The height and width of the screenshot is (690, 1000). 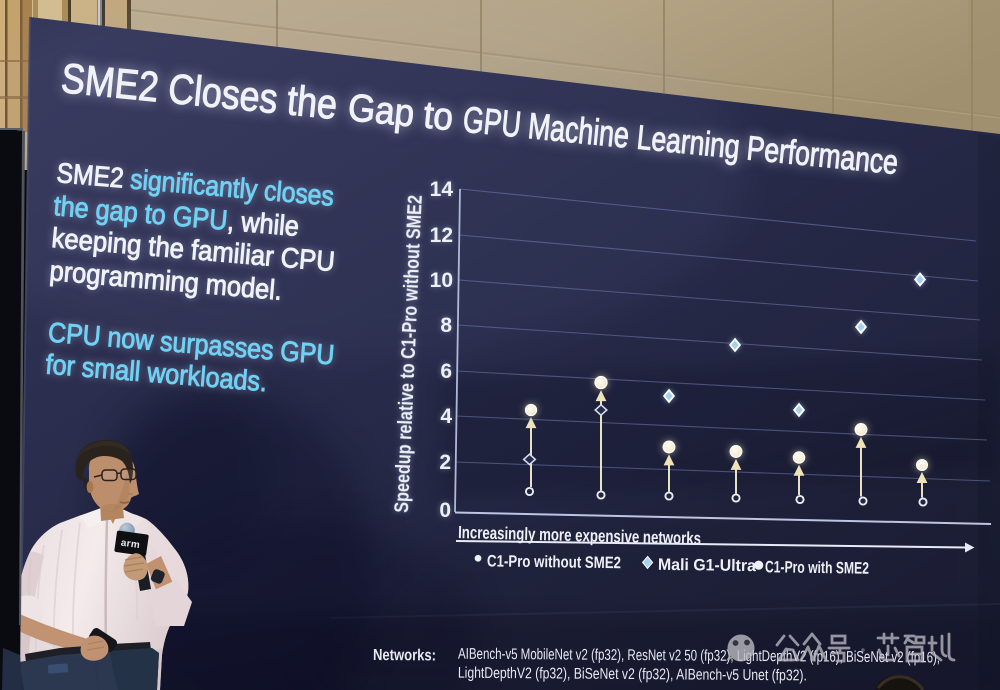 What do you see at coordinates (441, 235) in the screenshot?
I see `svg-text: 12` at bounding box center [441, 235].